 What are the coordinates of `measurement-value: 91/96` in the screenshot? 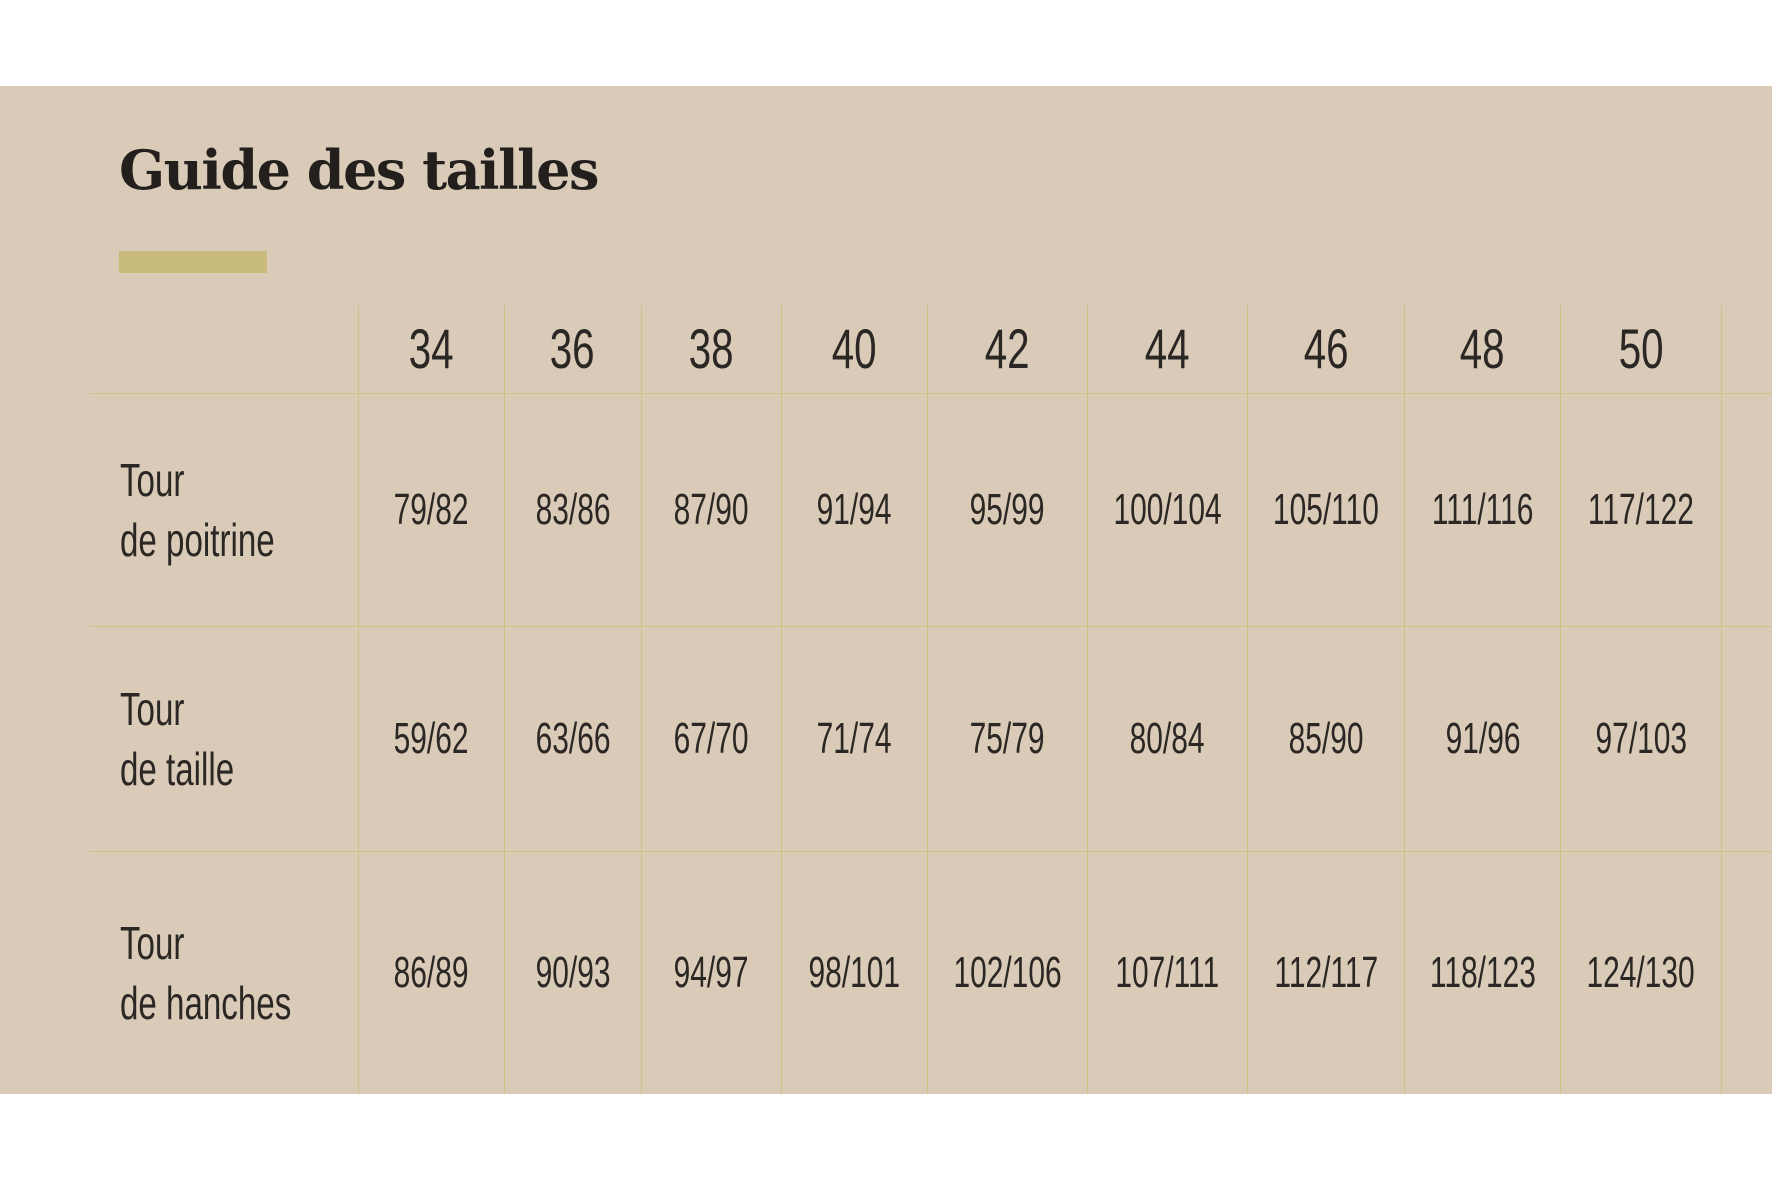 It's located at (1483, 738).